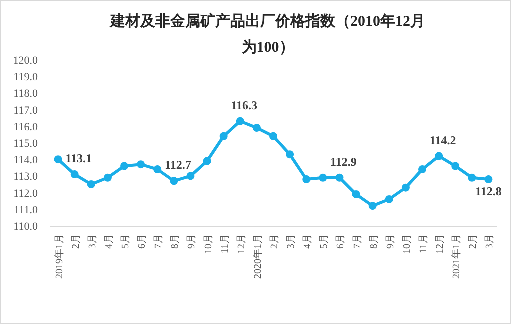 This screenshot has height=324, width=511. Describe the element at coordinates (26, 110) in the screenshot. I see `y-tick-label: 117.0` at that location.